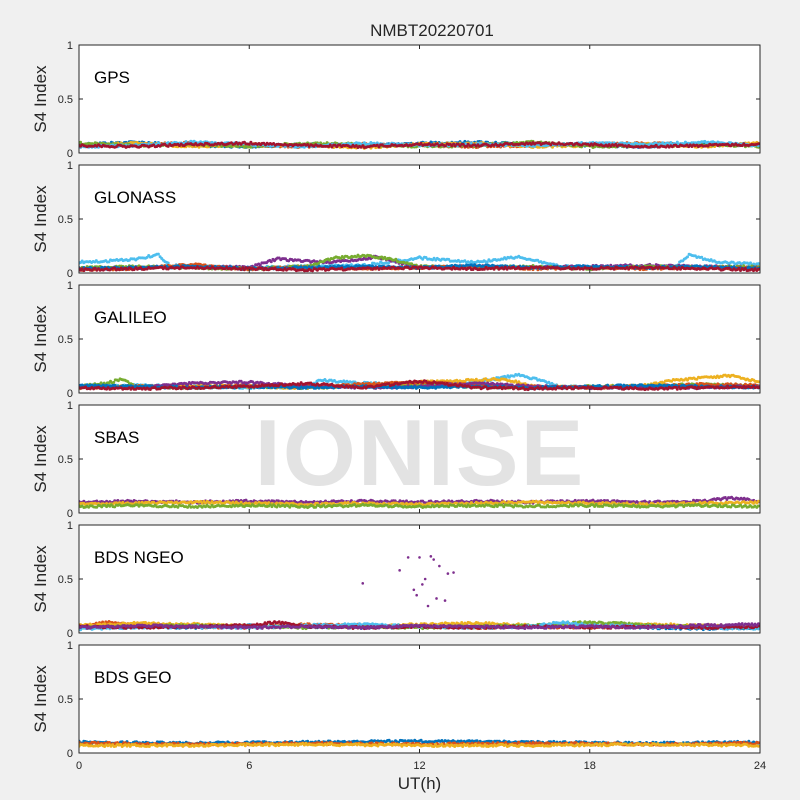 This screenshot has width=800, height=800. Describe the element at coordinates (79, 766) in the screenshot. I see `x-tick-label: 0` at that location.